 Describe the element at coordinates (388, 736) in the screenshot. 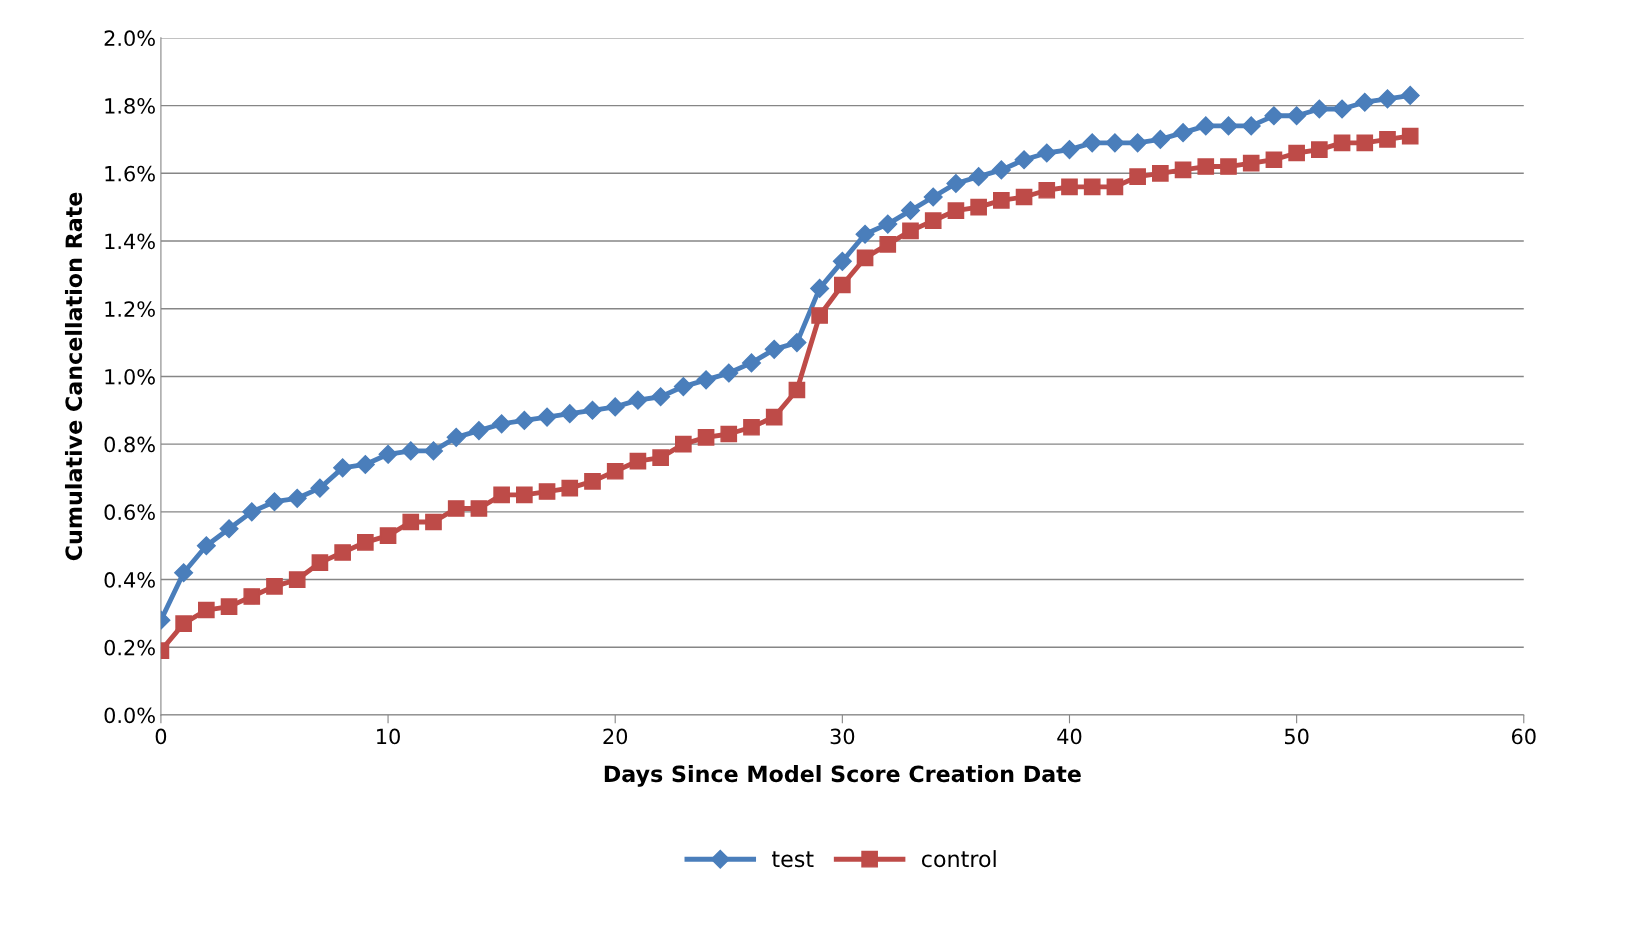

I see `x-tick-label: 10` at that location.